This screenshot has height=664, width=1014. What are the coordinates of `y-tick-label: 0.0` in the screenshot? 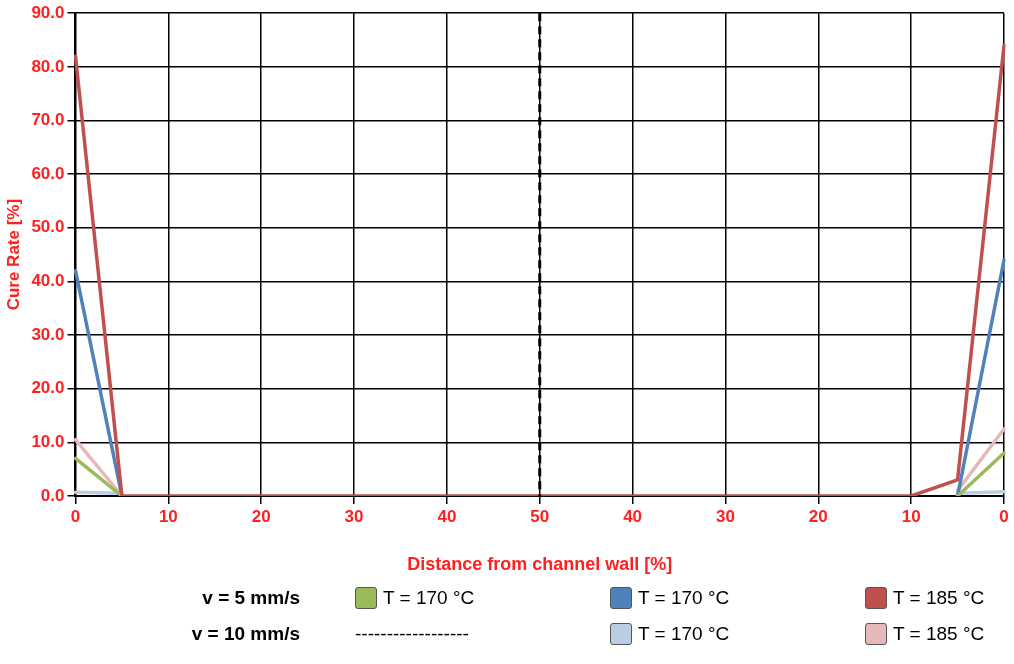 It's located at (52, 495).